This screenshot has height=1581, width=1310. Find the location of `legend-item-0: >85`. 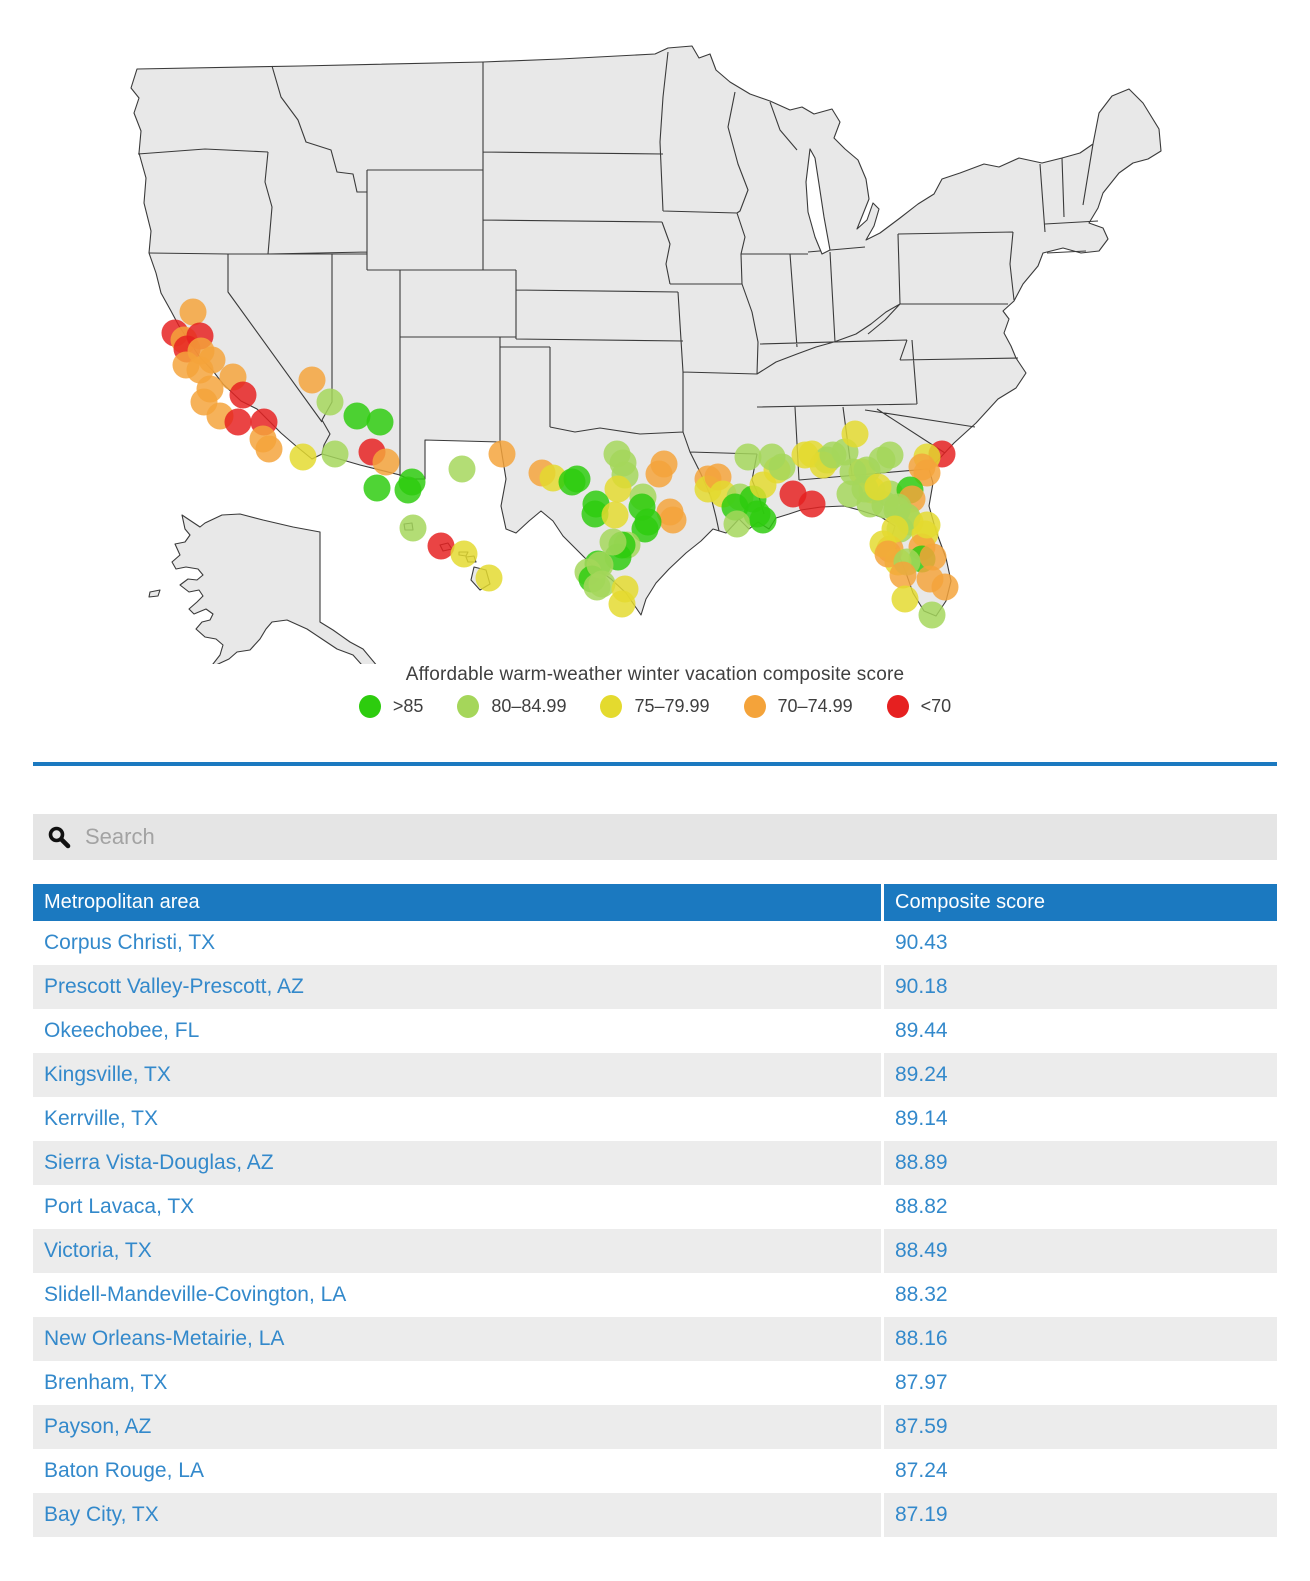

legend-item-0: >85 is located at coordinates (390, 706).